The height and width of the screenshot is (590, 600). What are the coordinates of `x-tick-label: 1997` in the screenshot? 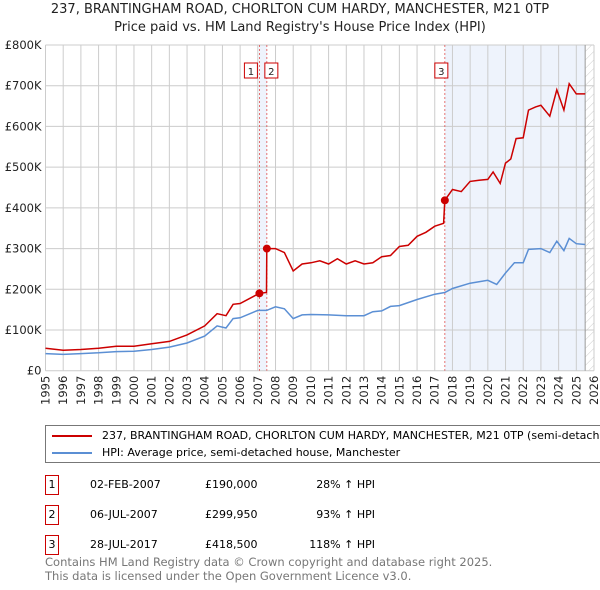 It's located at (81, 390).